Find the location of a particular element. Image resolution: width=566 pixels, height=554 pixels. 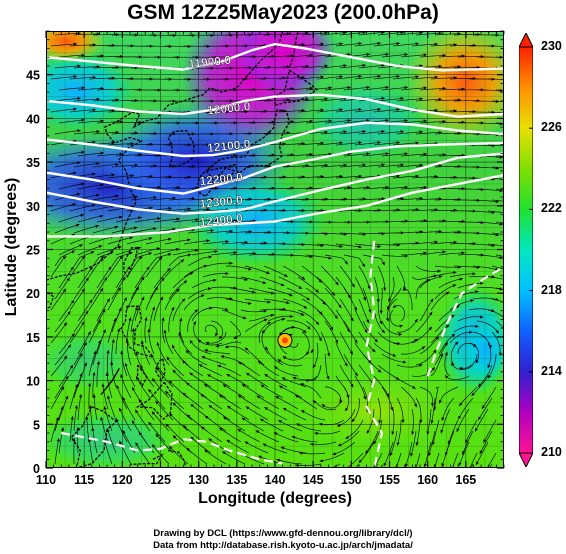

y-tick-label: 5 is located at coordinates (36, 425).